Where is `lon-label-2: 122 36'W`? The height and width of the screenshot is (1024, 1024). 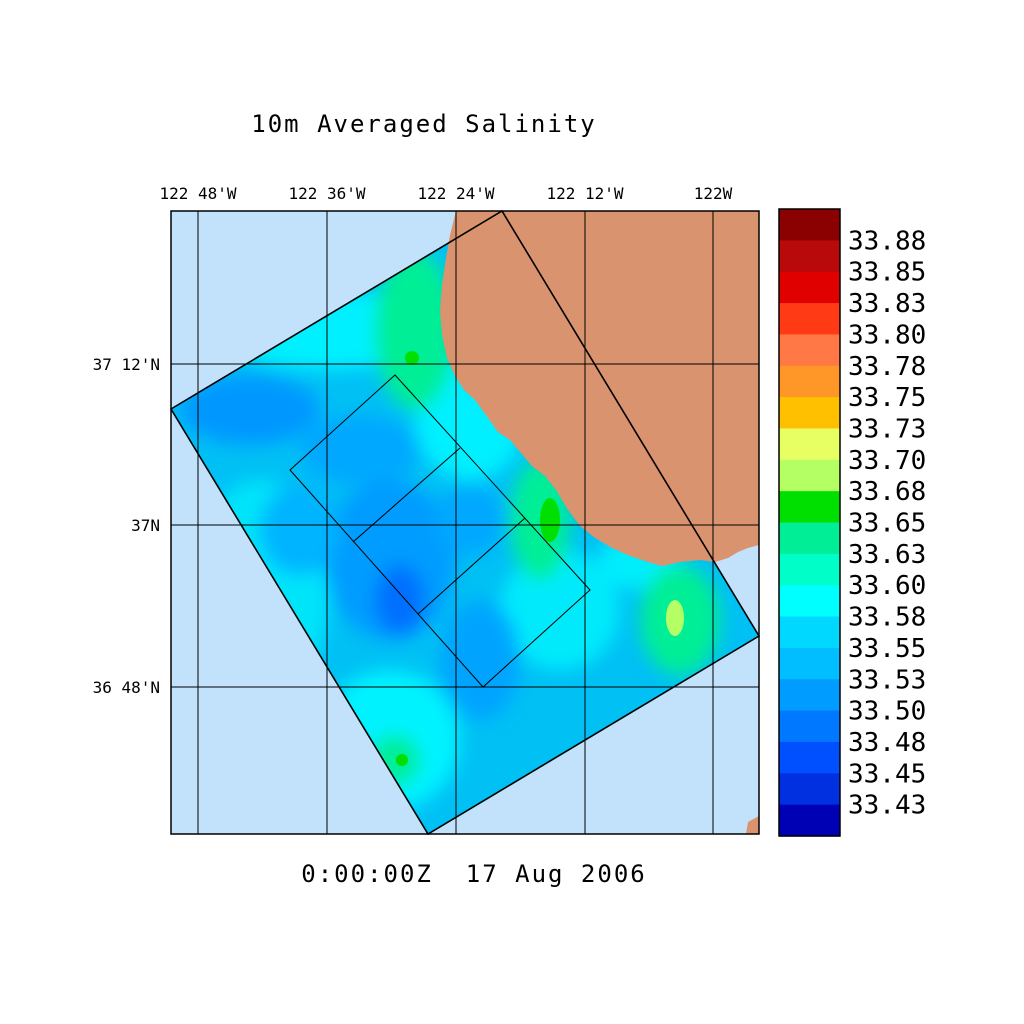 lon-label-2: 122 36'W is located at coordinates (326, 193).